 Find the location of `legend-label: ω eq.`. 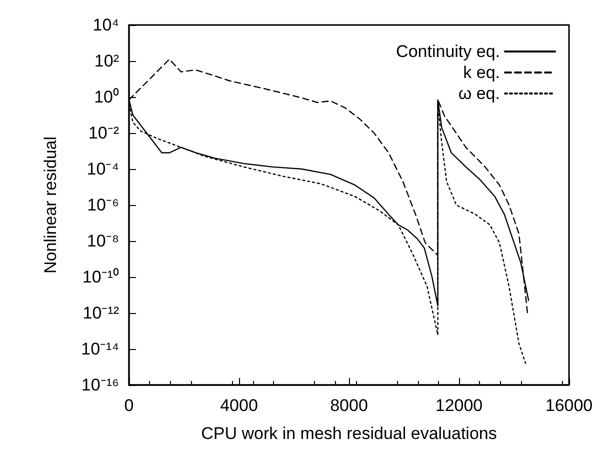

legend-label: ω eq. is located at coordinates (479, 93).